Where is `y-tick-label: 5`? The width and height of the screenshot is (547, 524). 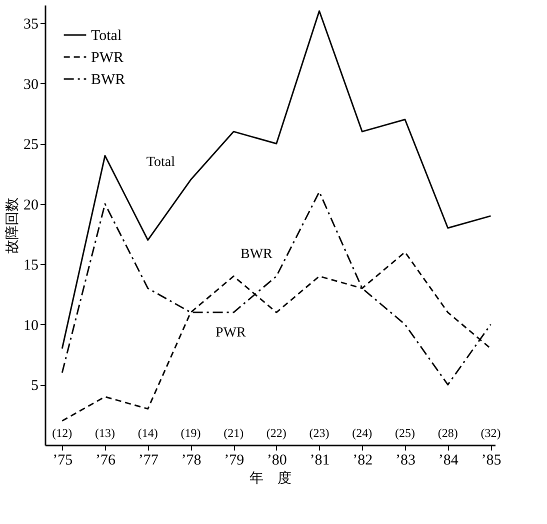
y-tick-label: 5 is located at coordinates (34, 386).